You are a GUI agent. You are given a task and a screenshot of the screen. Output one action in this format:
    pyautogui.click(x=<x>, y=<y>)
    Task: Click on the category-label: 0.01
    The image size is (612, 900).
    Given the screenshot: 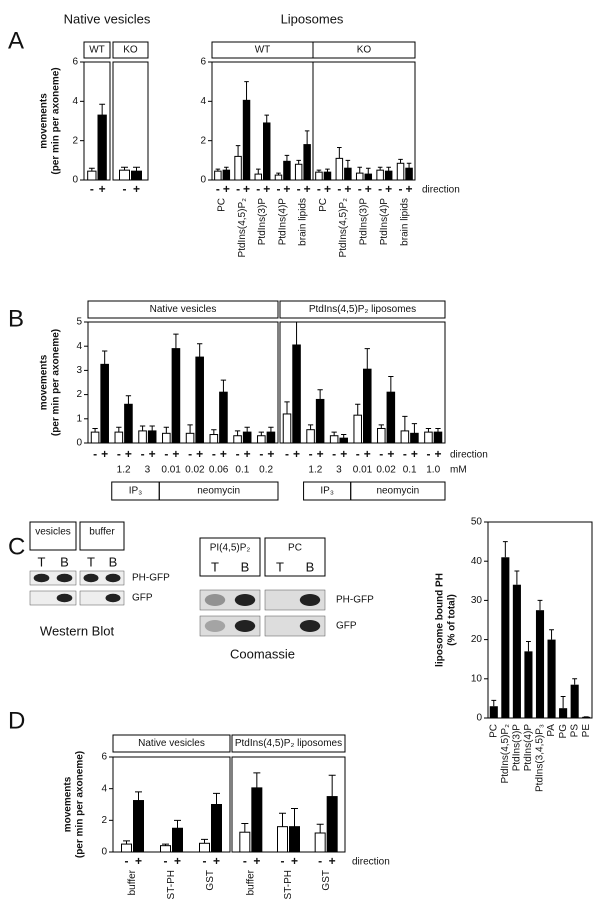 What is the action you would take?
    pyautogui.click(x=363, y=470)
    